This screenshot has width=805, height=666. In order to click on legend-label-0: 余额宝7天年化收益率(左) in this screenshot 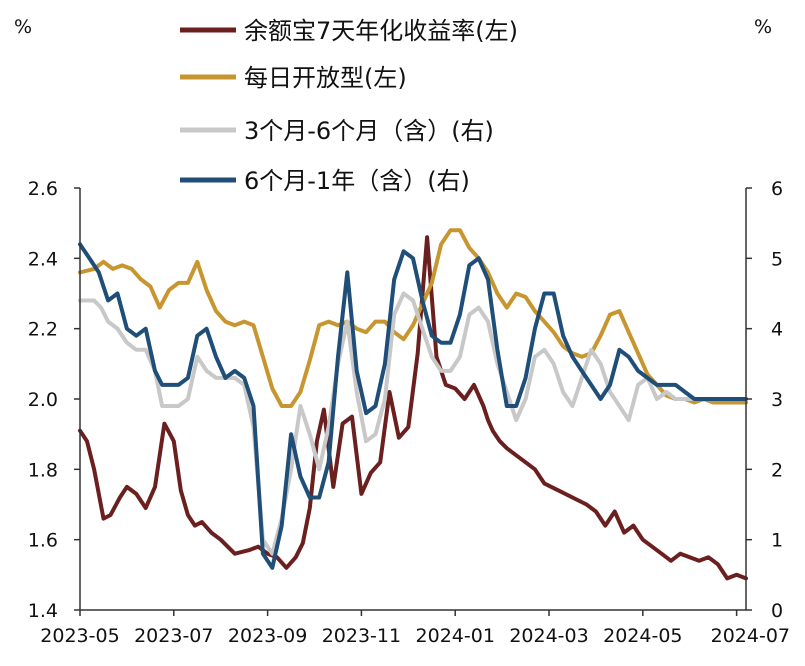, I will do `click(381, 31)`.